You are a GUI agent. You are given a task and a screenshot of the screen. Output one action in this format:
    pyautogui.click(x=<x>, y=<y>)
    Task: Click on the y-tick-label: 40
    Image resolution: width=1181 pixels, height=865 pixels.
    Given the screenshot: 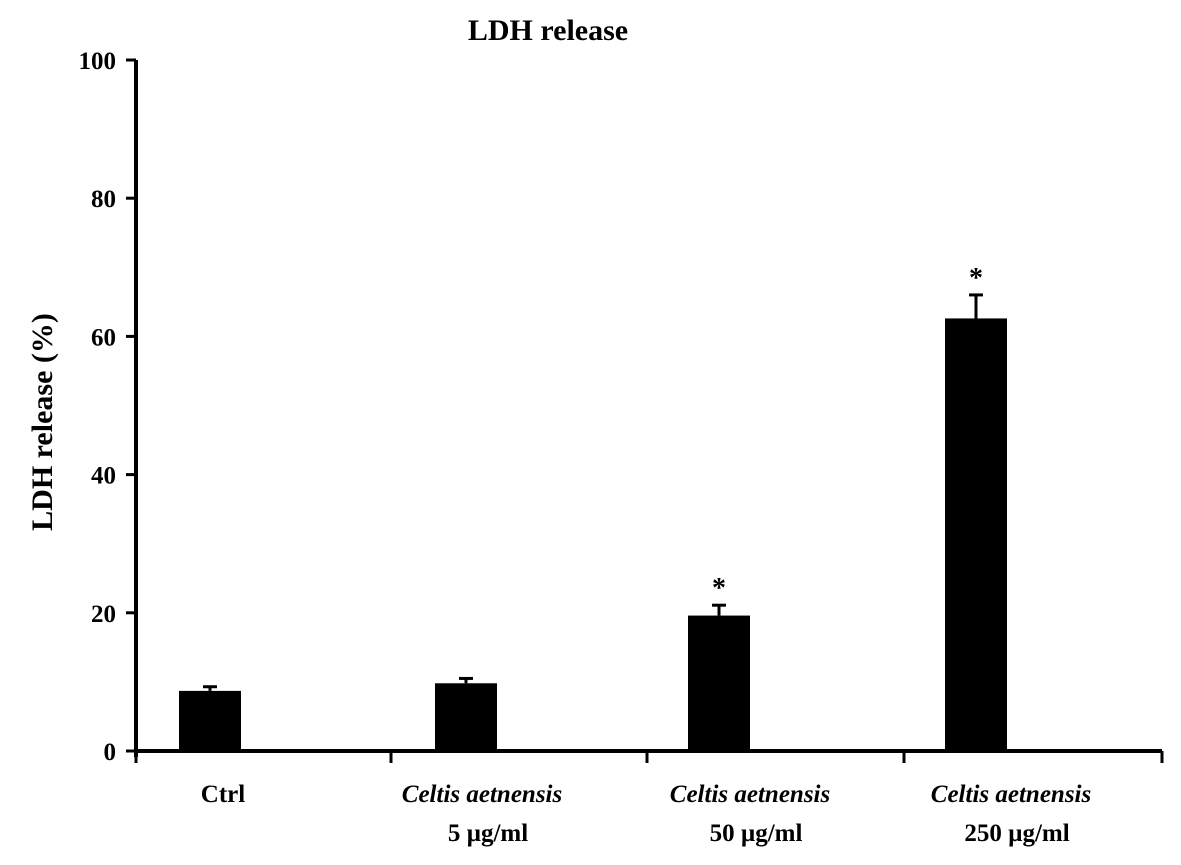 What is the action you would take?
    pyautogui.click(x=103, y=476)
    